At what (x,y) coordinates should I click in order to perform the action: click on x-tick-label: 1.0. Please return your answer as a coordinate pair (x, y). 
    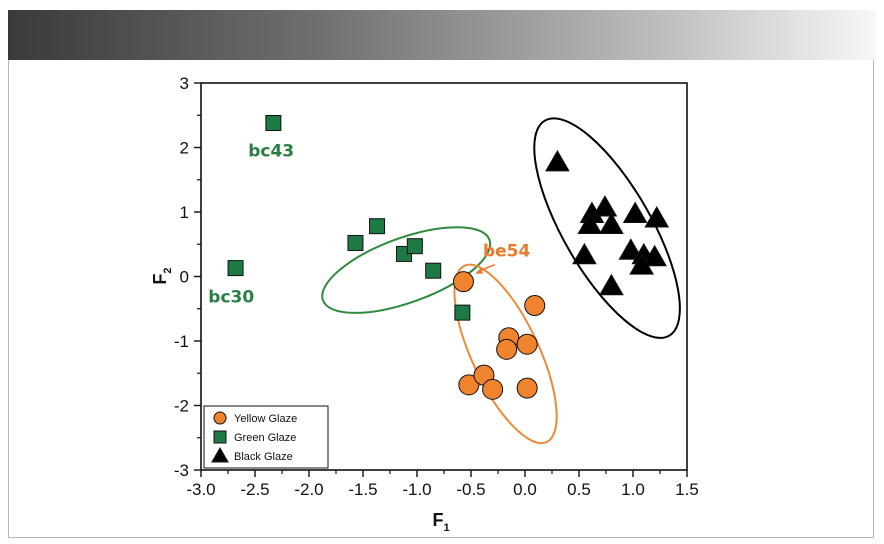
    Looking at the image, I should click on (633, 489).